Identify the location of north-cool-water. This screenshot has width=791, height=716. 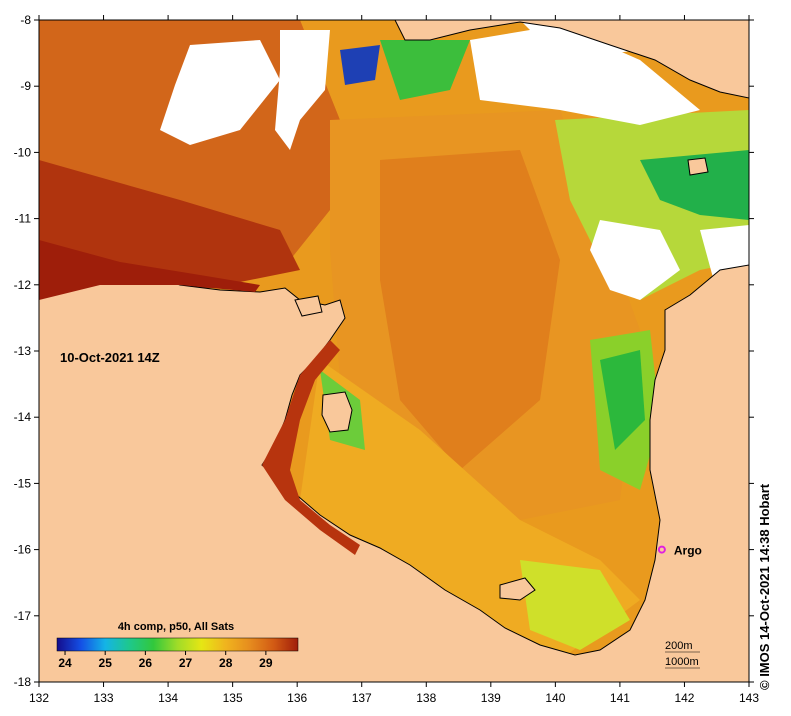
(425, 70).